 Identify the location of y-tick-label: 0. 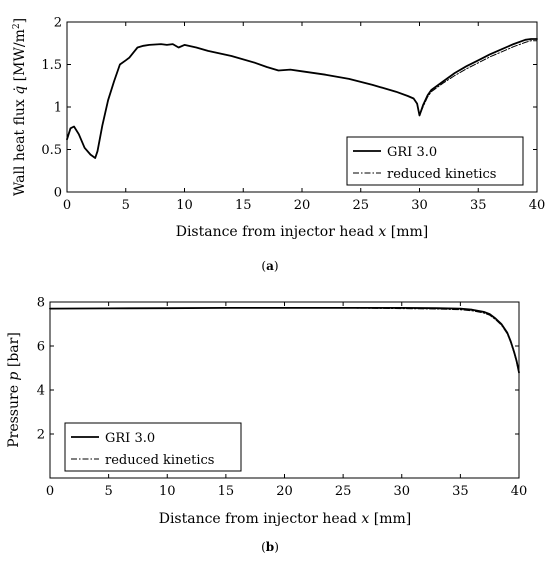
(58, 193).